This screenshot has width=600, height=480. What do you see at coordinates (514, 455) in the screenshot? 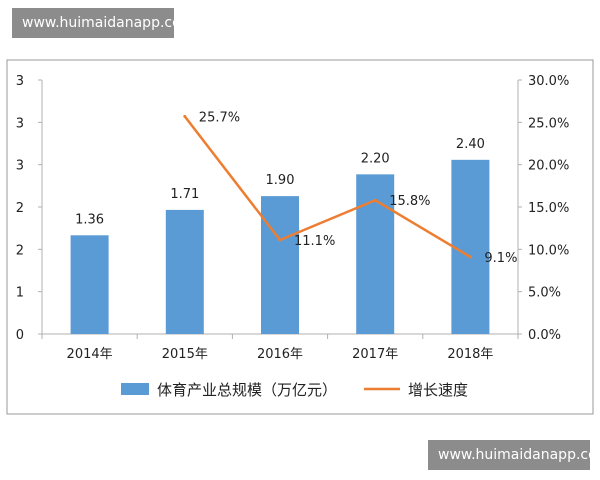
I see `watermark-bottom: www.huimaidanapp.com` at bounding box center [514, 455].